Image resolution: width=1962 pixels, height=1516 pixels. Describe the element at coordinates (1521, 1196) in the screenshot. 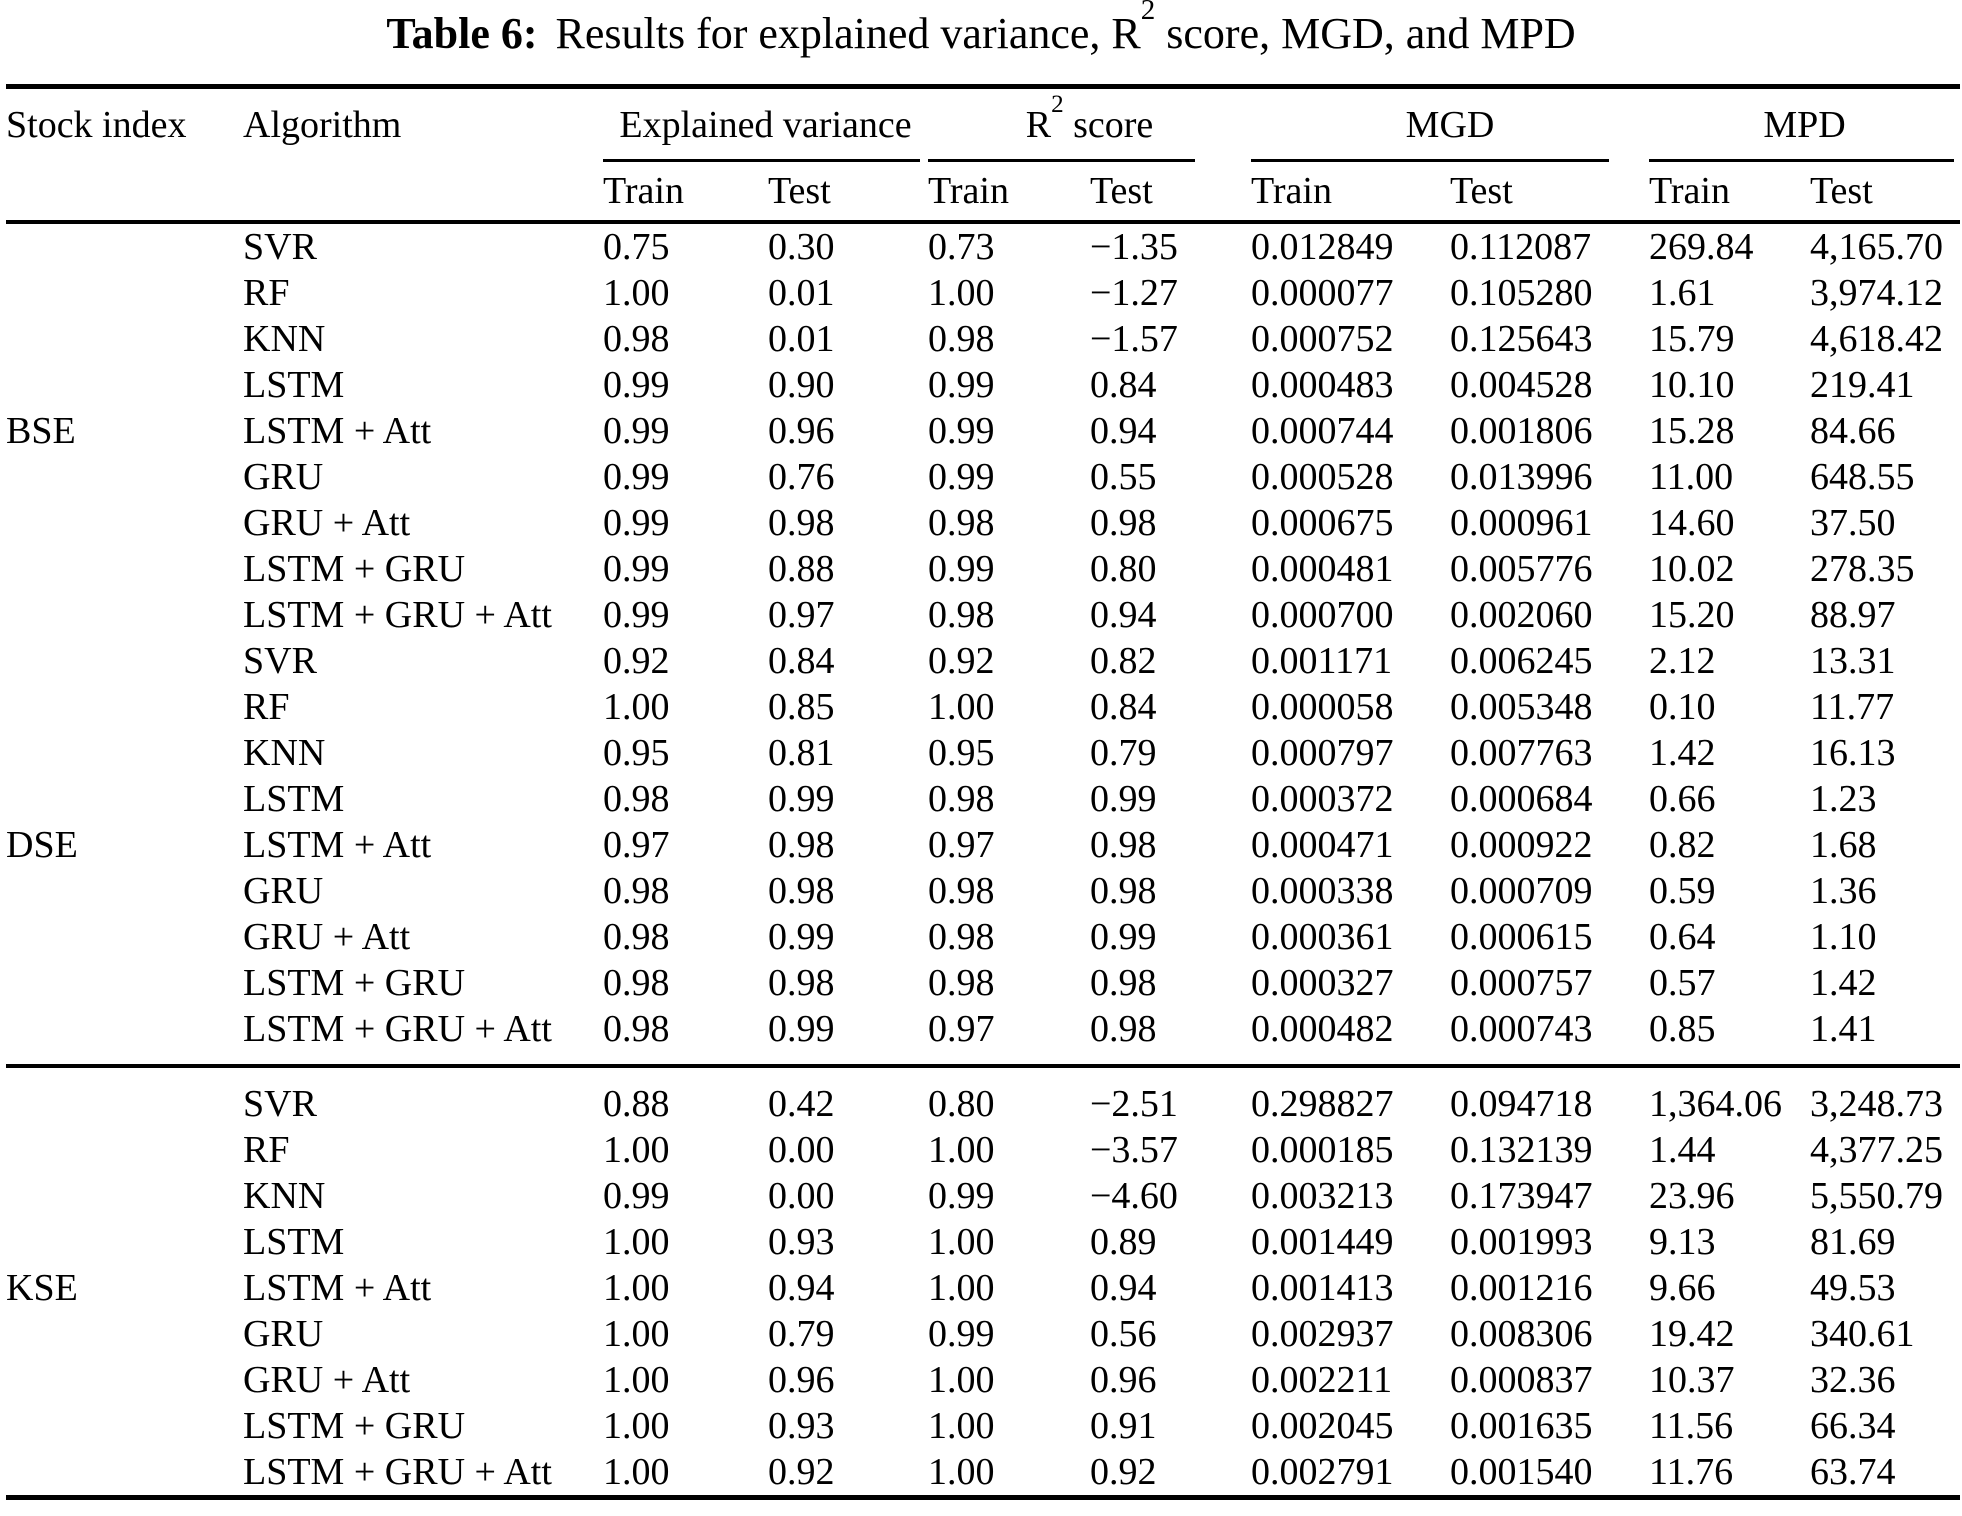

I see `value-cell: 0.173947` at that location.